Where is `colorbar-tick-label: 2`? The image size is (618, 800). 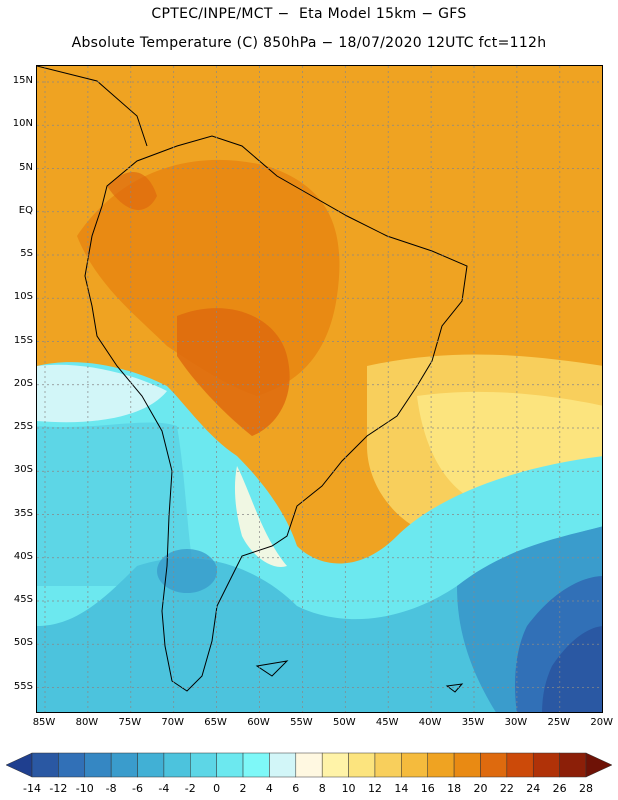
colorbar-tick-label: 2 is located at coordinates (243, 788).